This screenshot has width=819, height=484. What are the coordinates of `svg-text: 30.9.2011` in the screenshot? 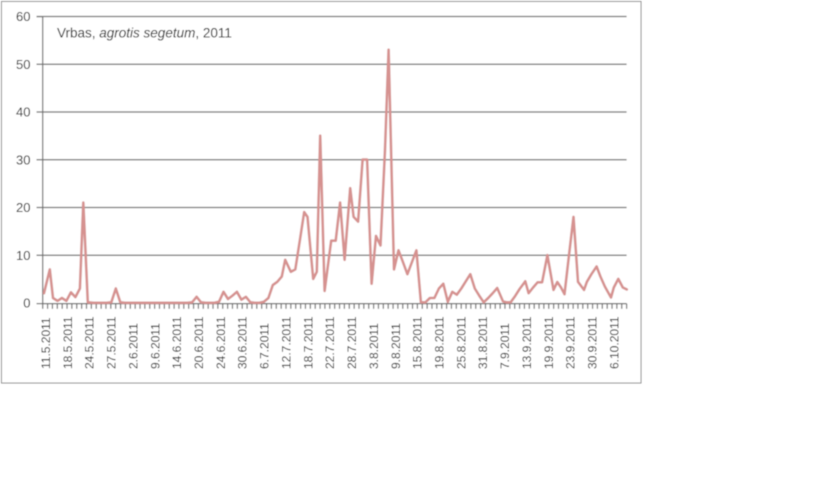 It's located at (593, 342).